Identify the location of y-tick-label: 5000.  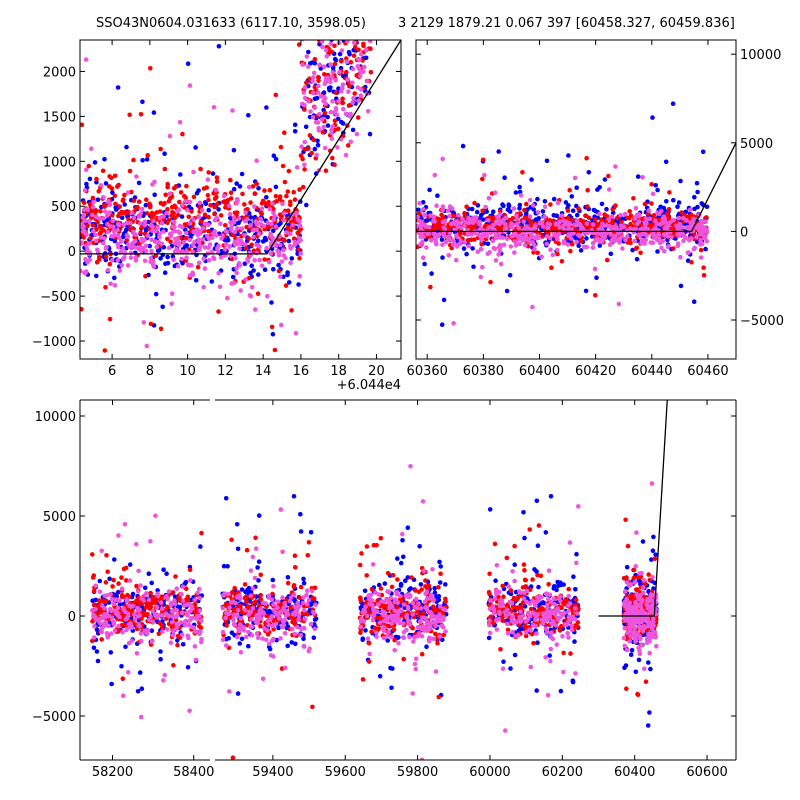
(756, 144).